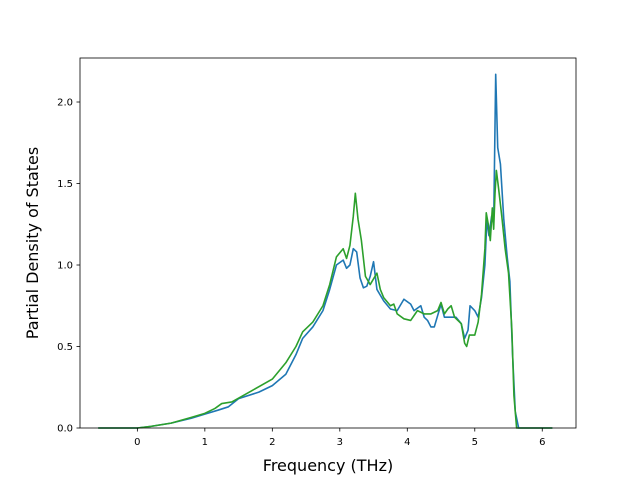  Describe the element at coordinates (32, 243) in the screenshot. I see `y-axis-label: Partial Density of States` at that location.